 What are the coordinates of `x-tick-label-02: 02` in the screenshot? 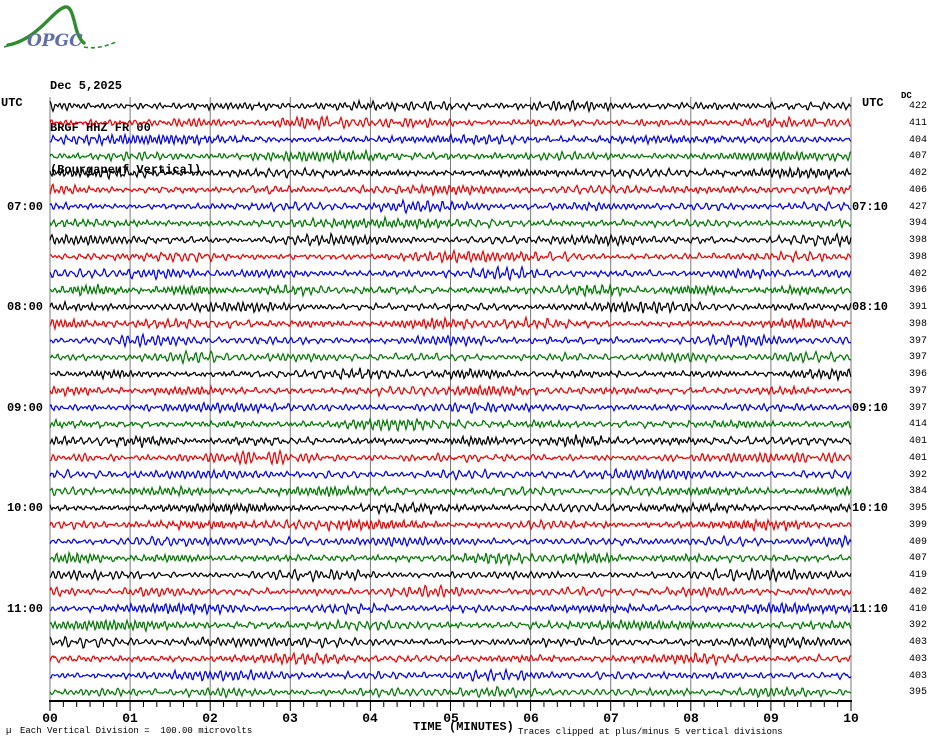 It's located at (210, 718).